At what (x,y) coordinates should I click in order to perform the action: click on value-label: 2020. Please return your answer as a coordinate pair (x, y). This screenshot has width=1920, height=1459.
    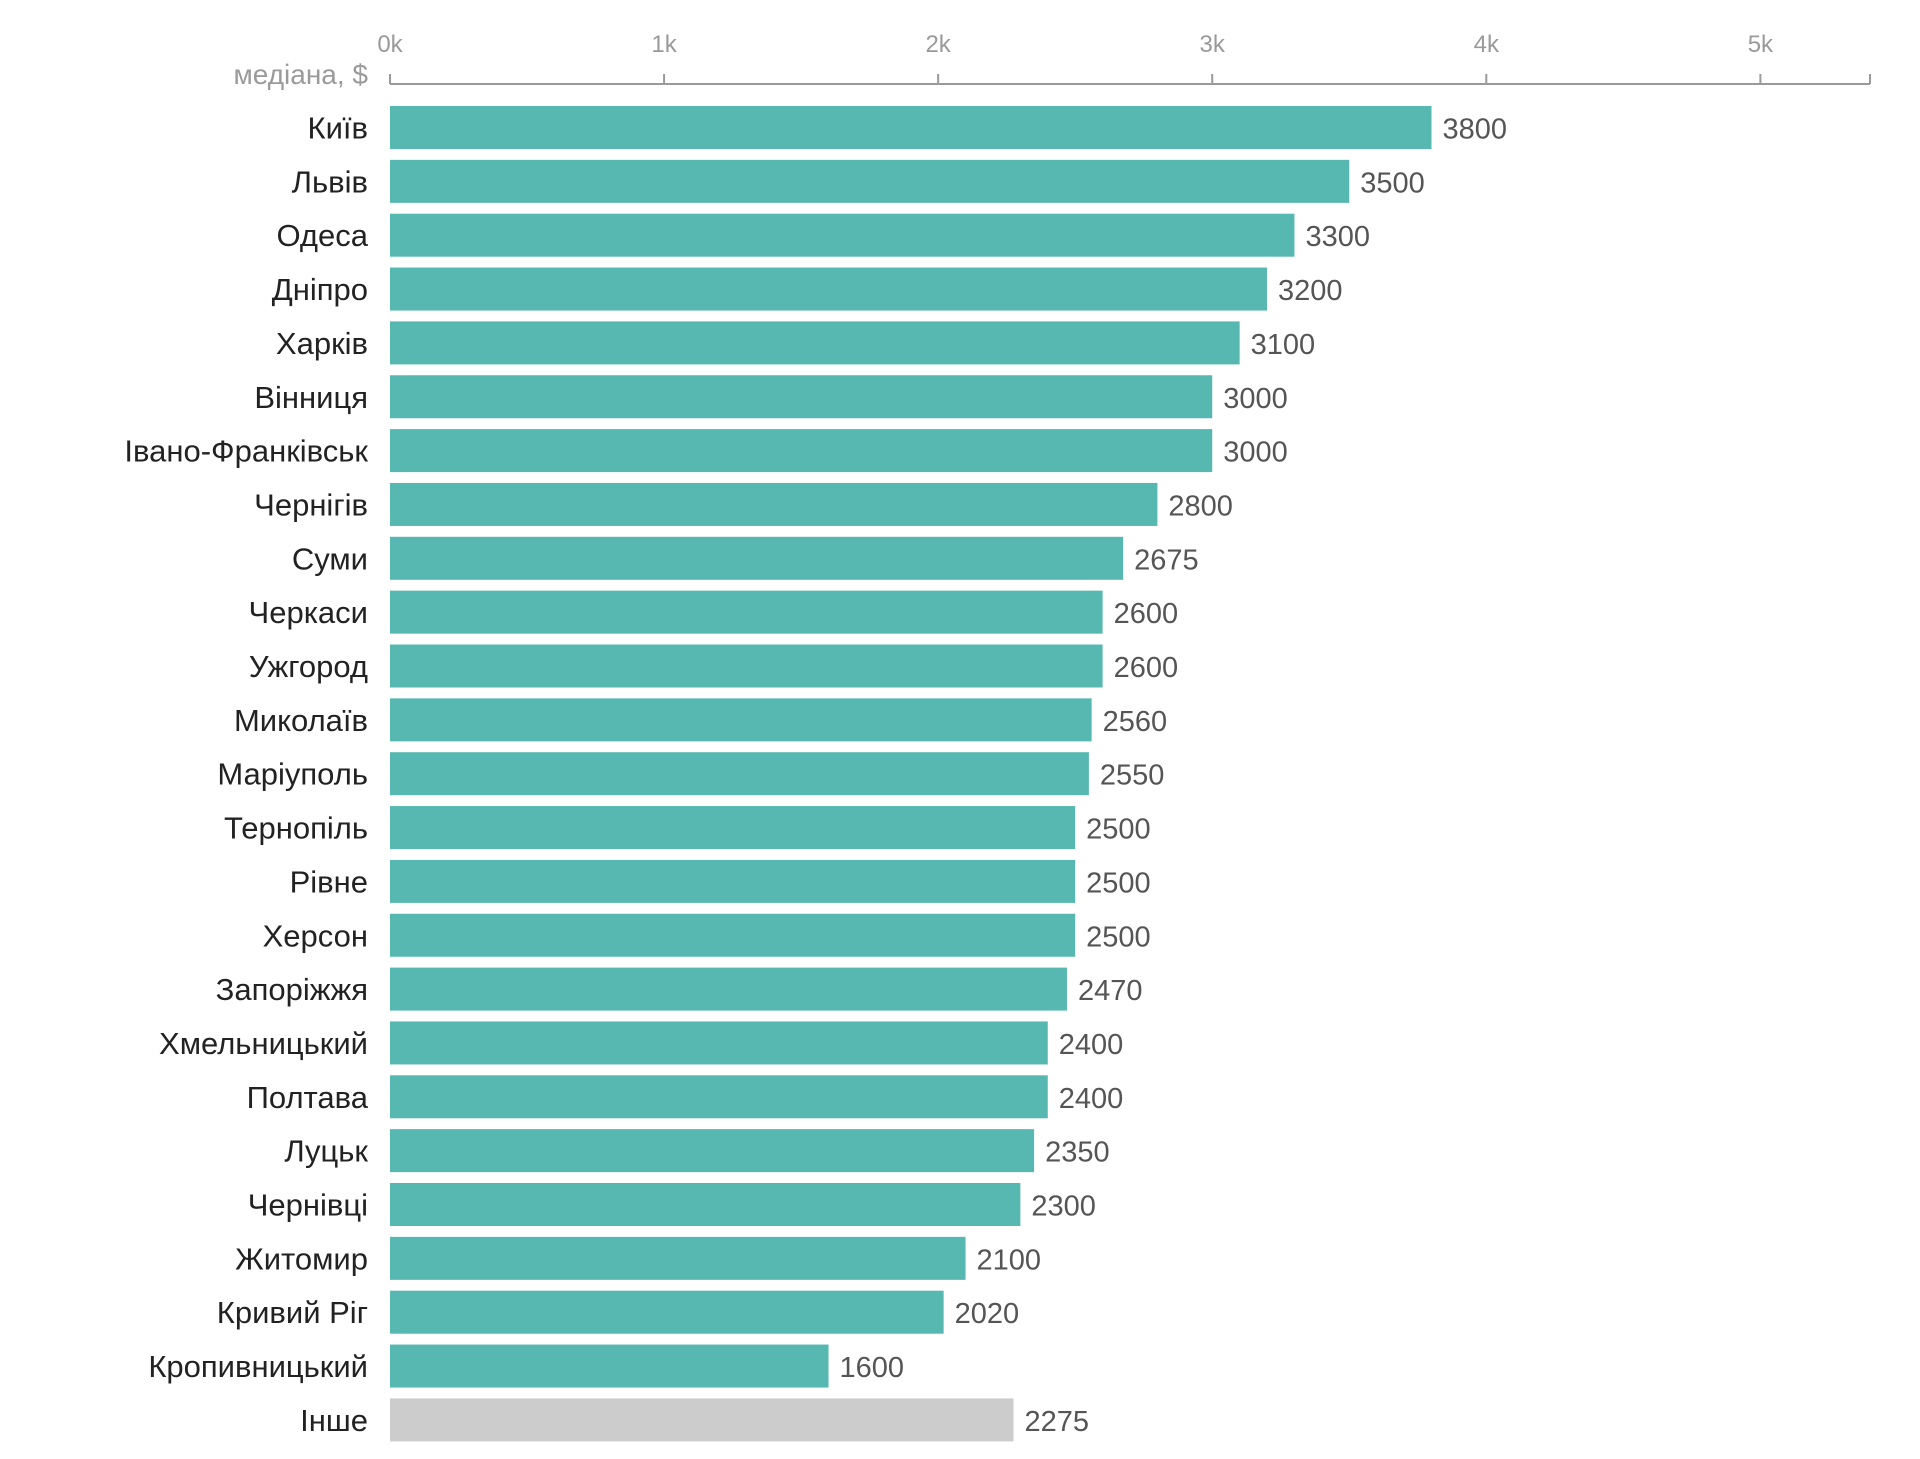
    Looking at the image, I should click on (987, 1314).